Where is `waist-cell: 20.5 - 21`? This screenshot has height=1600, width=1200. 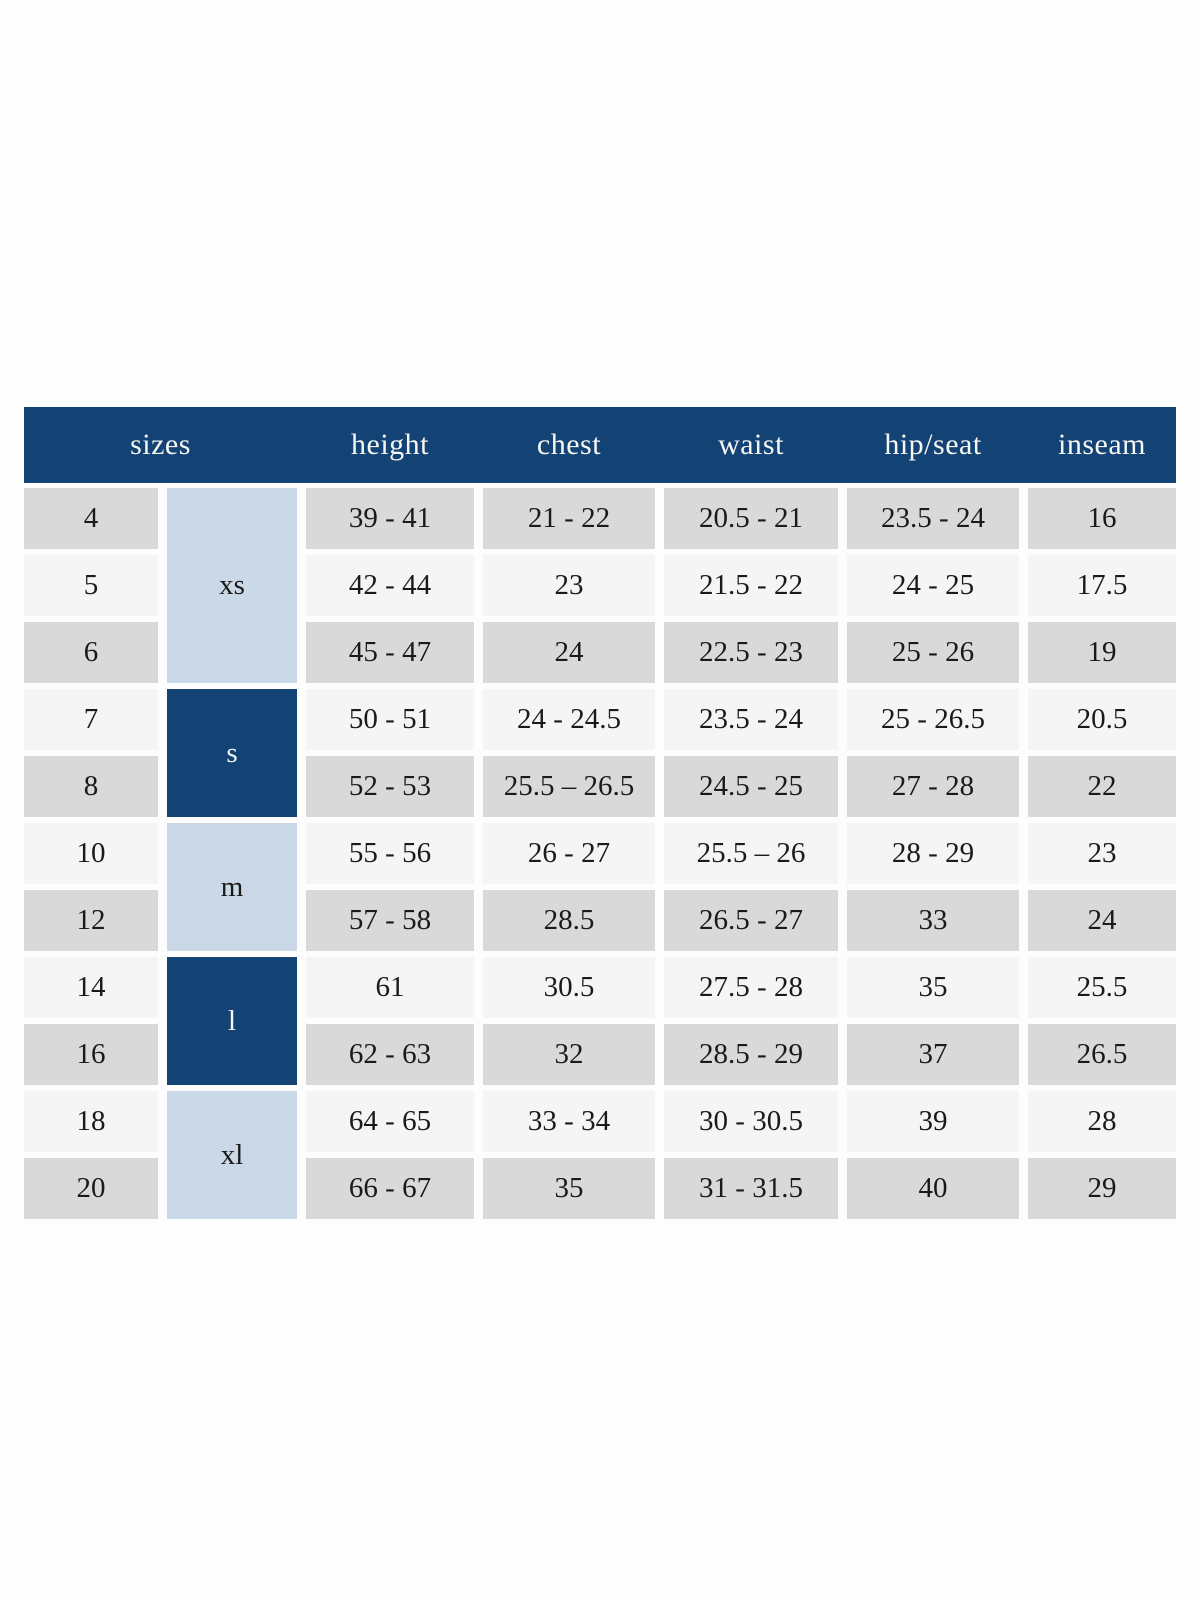 waist-cell: 20.5 - 21 is located at coordinates (751, 518).